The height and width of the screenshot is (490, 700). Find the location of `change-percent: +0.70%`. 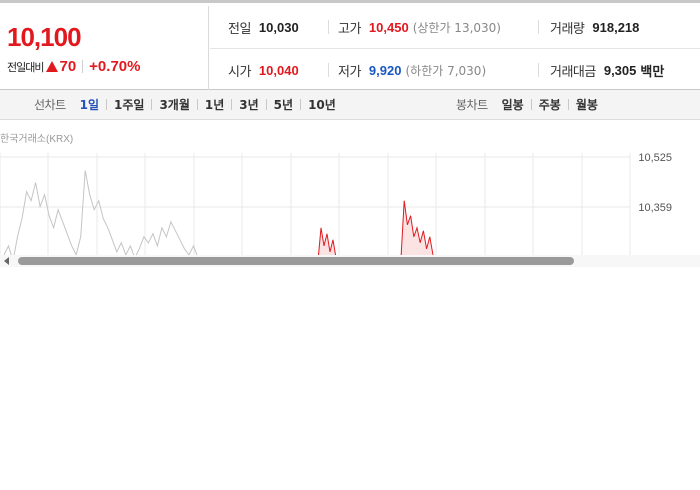

change-percent: +0.70% is located at coordinates (115, 66).